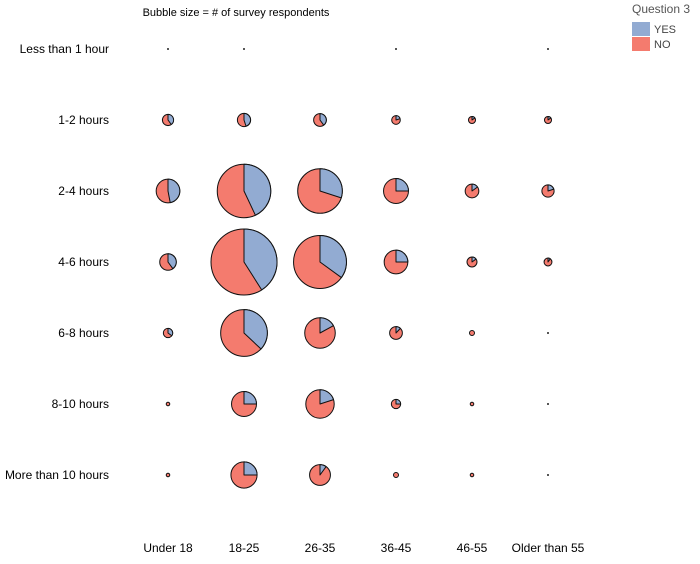 Image resolution: width=700 pixels, height=564 pixels. What do you see at coordinates (80, 404) in the screenshot?
I see `y-tick-label-8-10-hours: 8-10 hours` at bounding box center [80, 404].